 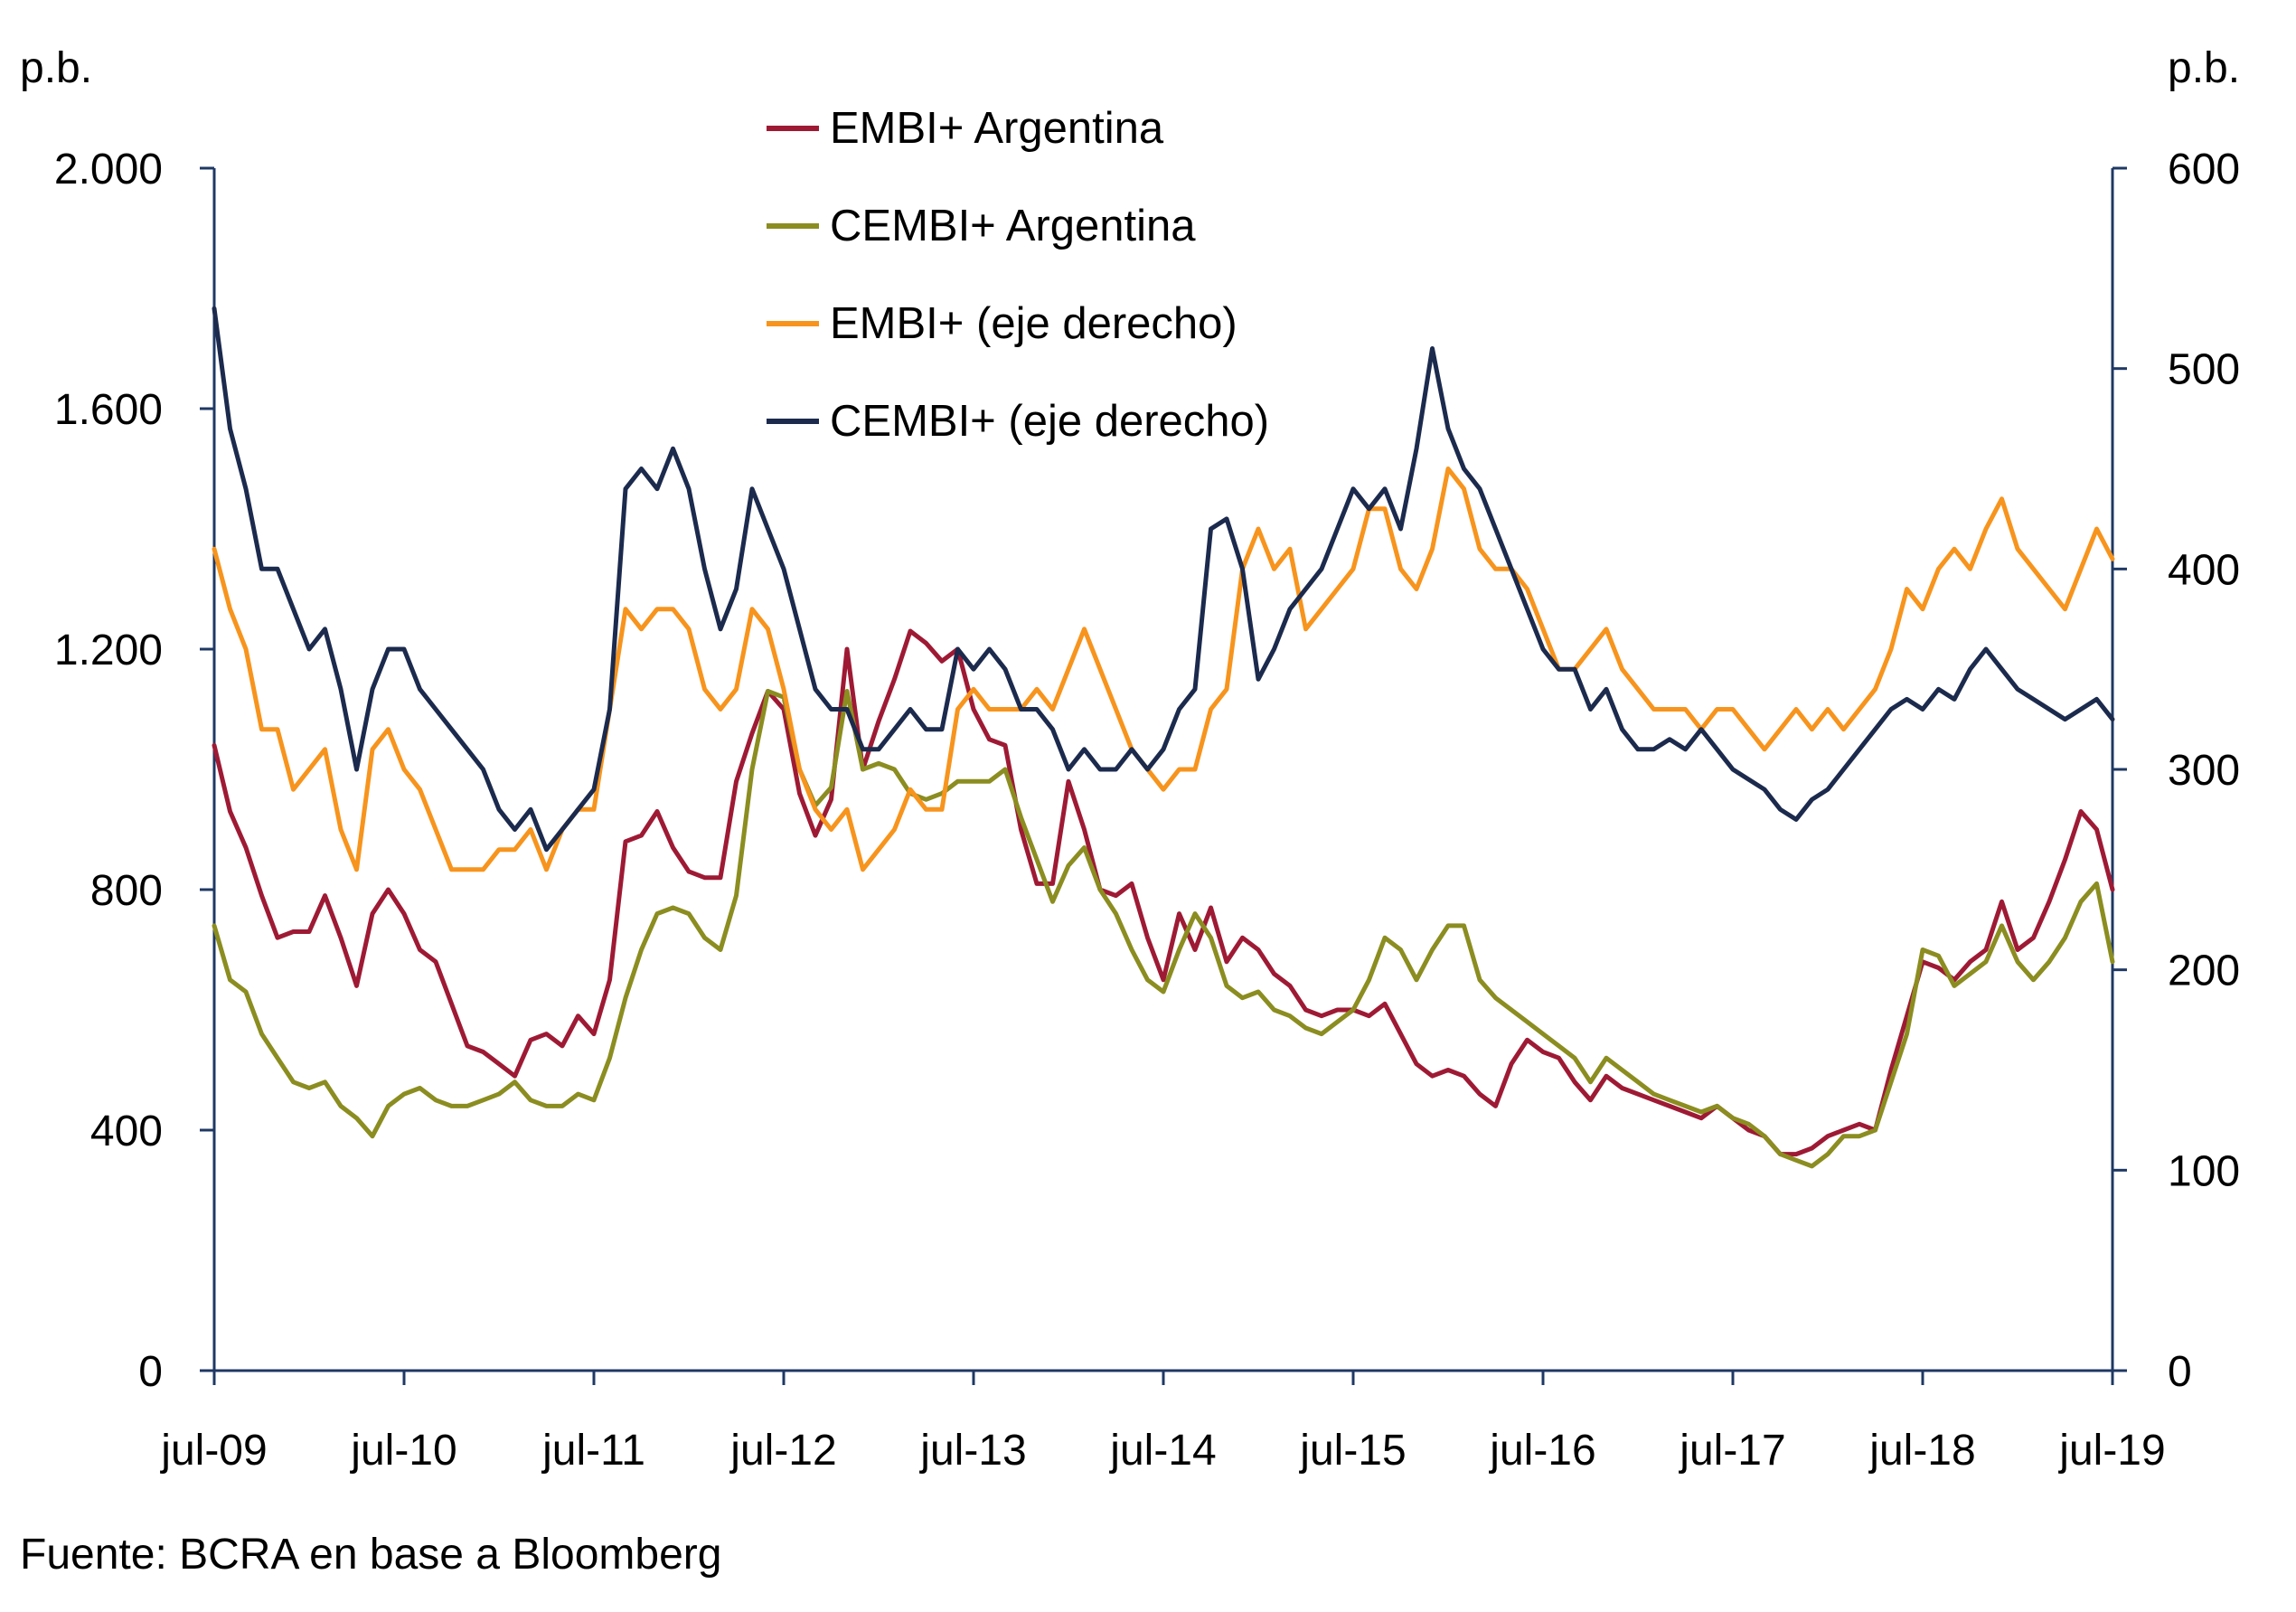 What do you see at coordinates (2111, 1451) in the screenshot?
I see `x-axis-tick-label: jul-19` at bounding box center [2111, 1451].